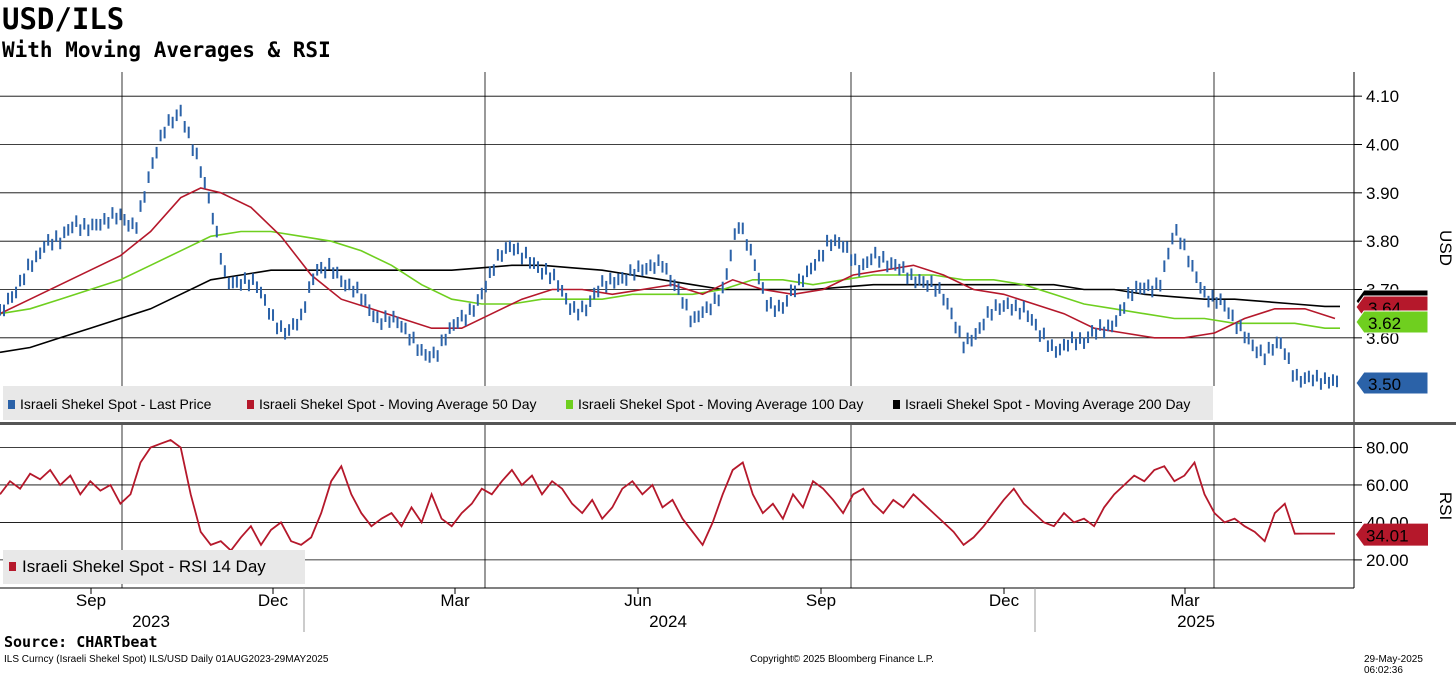  Describe the element at coordinates (63, 19) in the screenshot. I see `chart-title: USD/ILS` at that location.